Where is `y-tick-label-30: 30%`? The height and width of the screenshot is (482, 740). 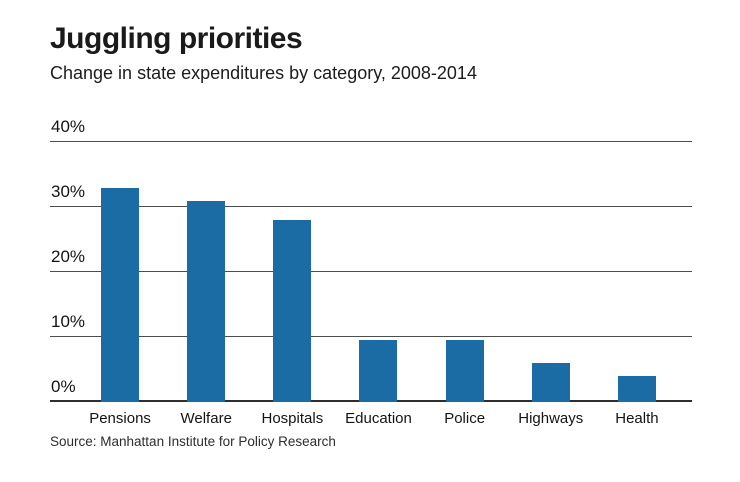 y-tick-label-30: 30% is located at coordinates (68, 191).